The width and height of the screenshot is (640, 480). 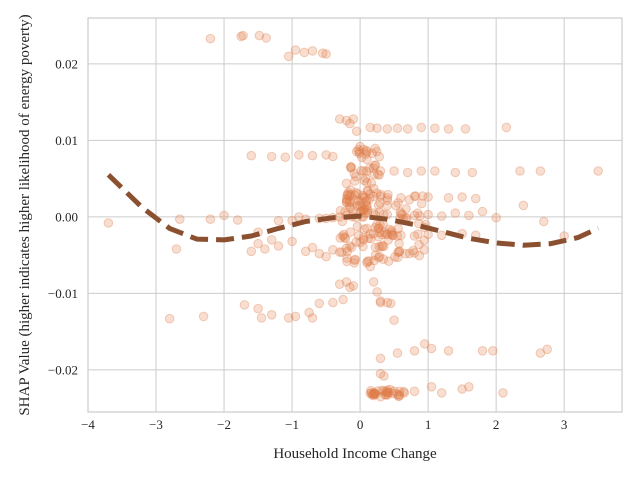 What do you see at coordinates (355, 454) in the screenshot?
I see `x-axis-label: Household Income Change` at bounding box center [355, 454].